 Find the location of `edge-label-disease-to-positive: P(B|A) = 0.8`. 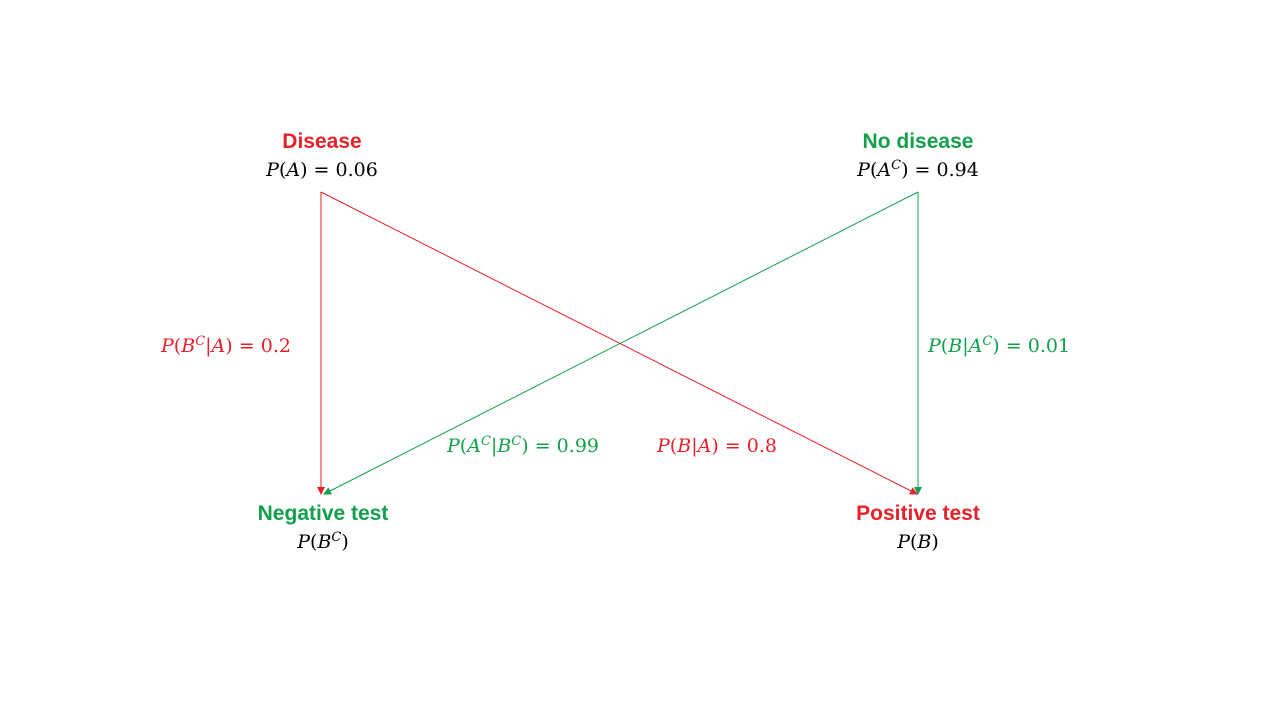

edge-label-disease-to-positive: P(B|A) = 0.8 is located at coordinates (717, 446).